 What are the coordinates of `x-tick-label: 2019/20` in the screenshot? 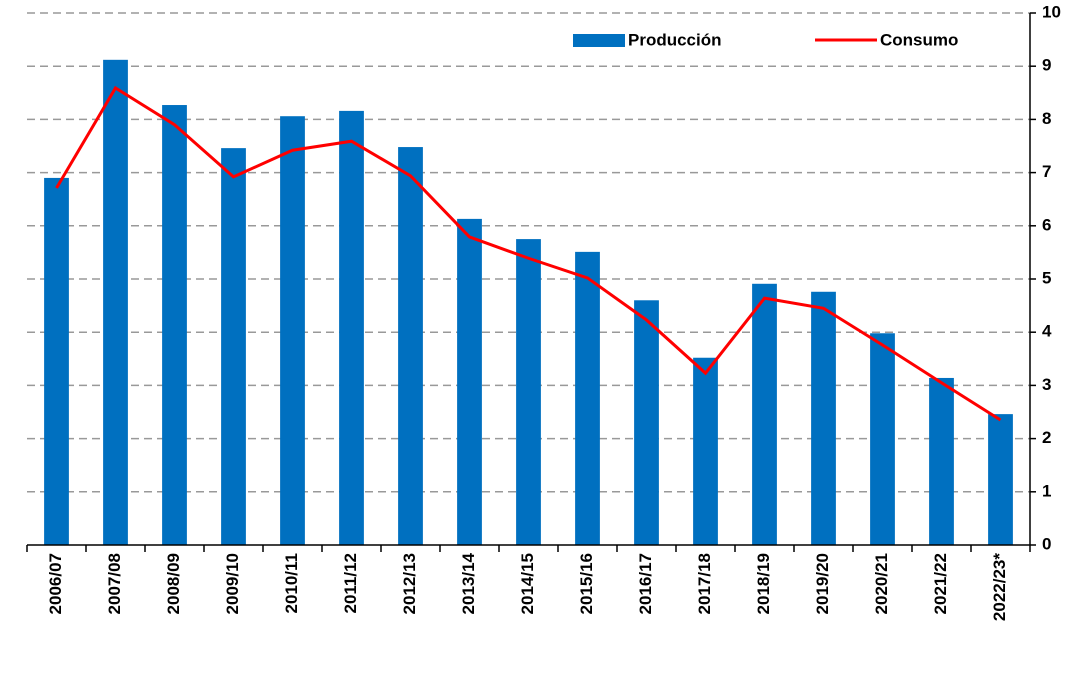 It's located at (822, 583).